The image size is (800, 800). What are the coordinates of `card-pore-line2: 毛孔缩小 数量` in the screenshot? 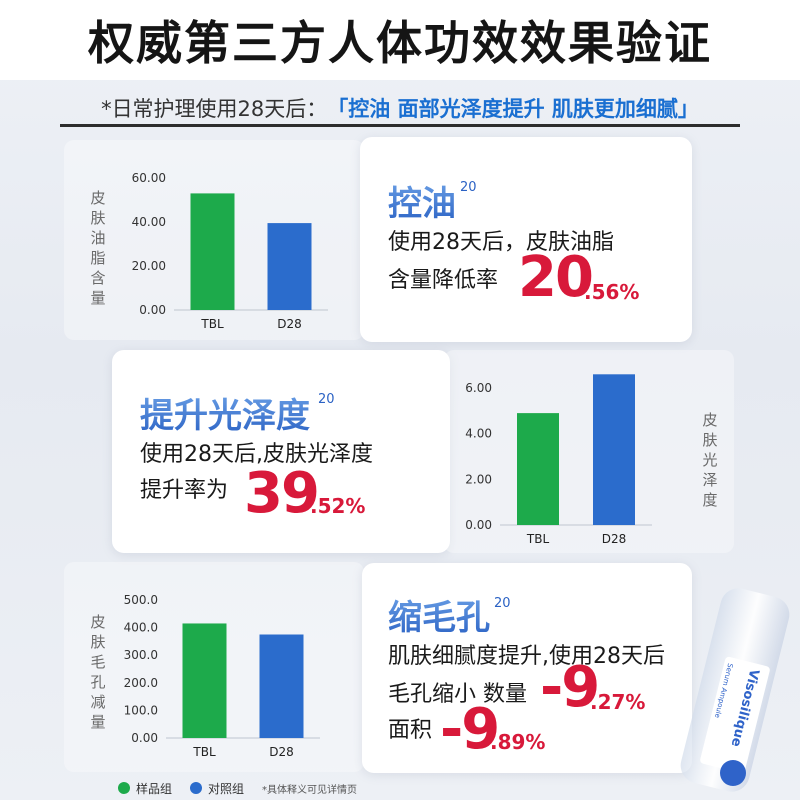 It's located at (457, 694).